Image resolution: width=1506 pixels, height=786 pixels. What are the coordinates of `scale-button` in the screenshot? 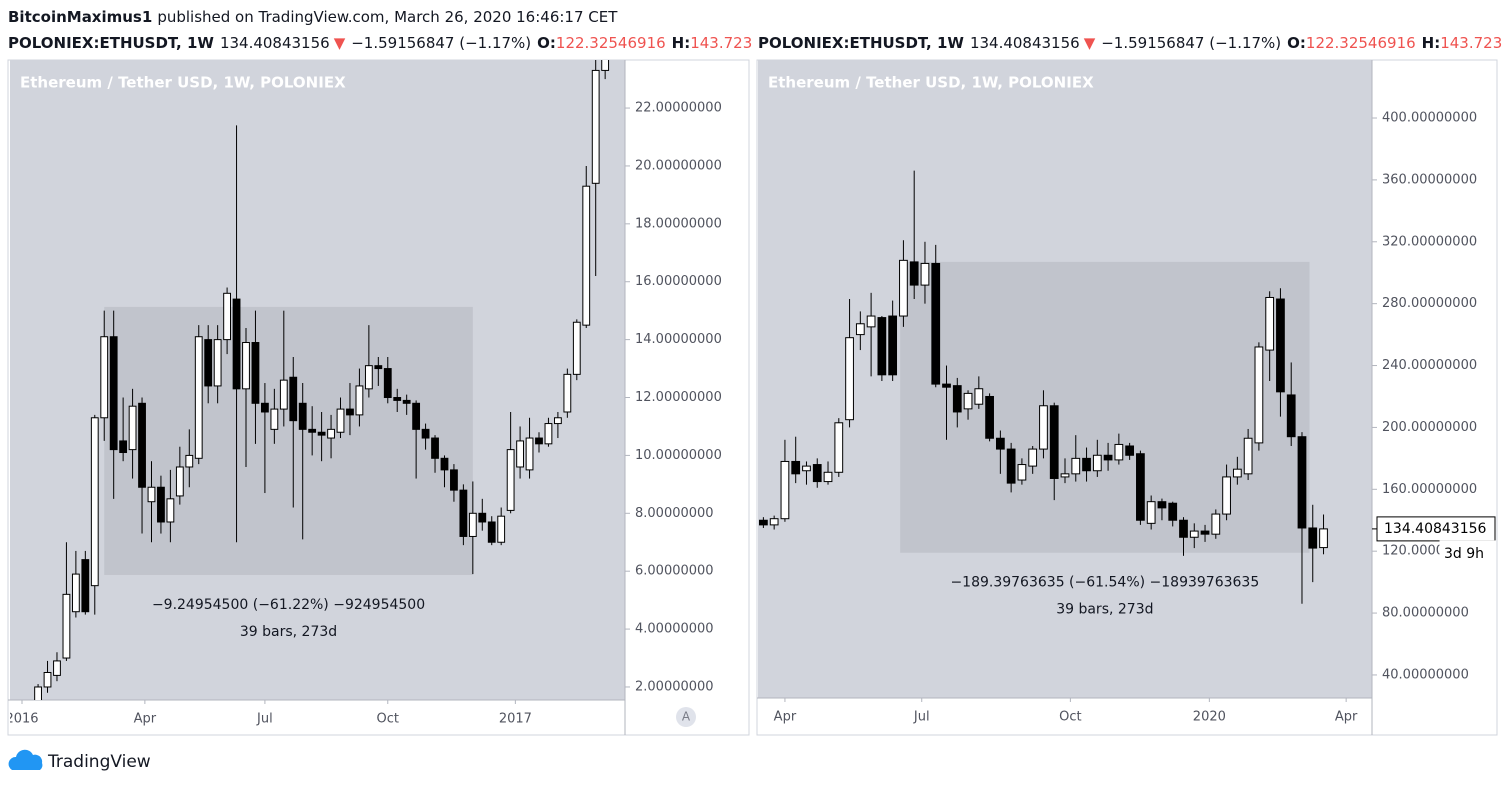 It's located at (686, 717).